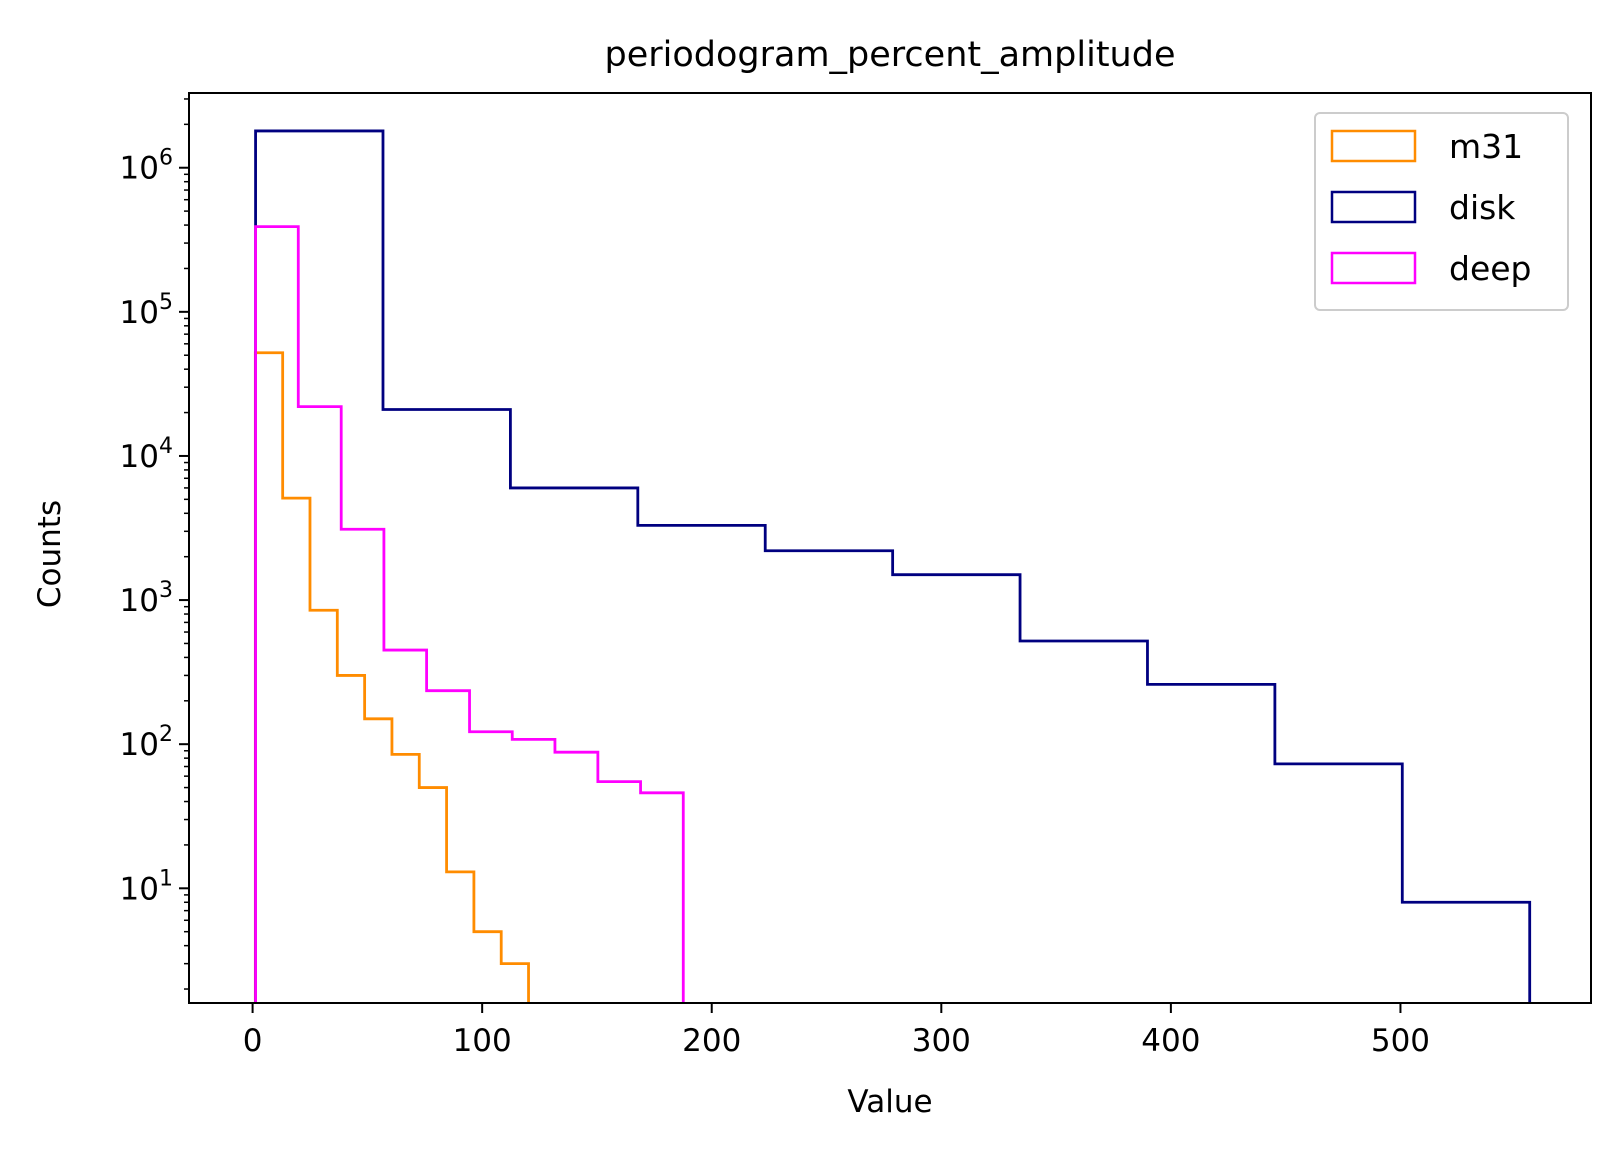 This screenshot has height=1154, width=1613. I want to click on x-tick-label: 0, so click(253, 1041).